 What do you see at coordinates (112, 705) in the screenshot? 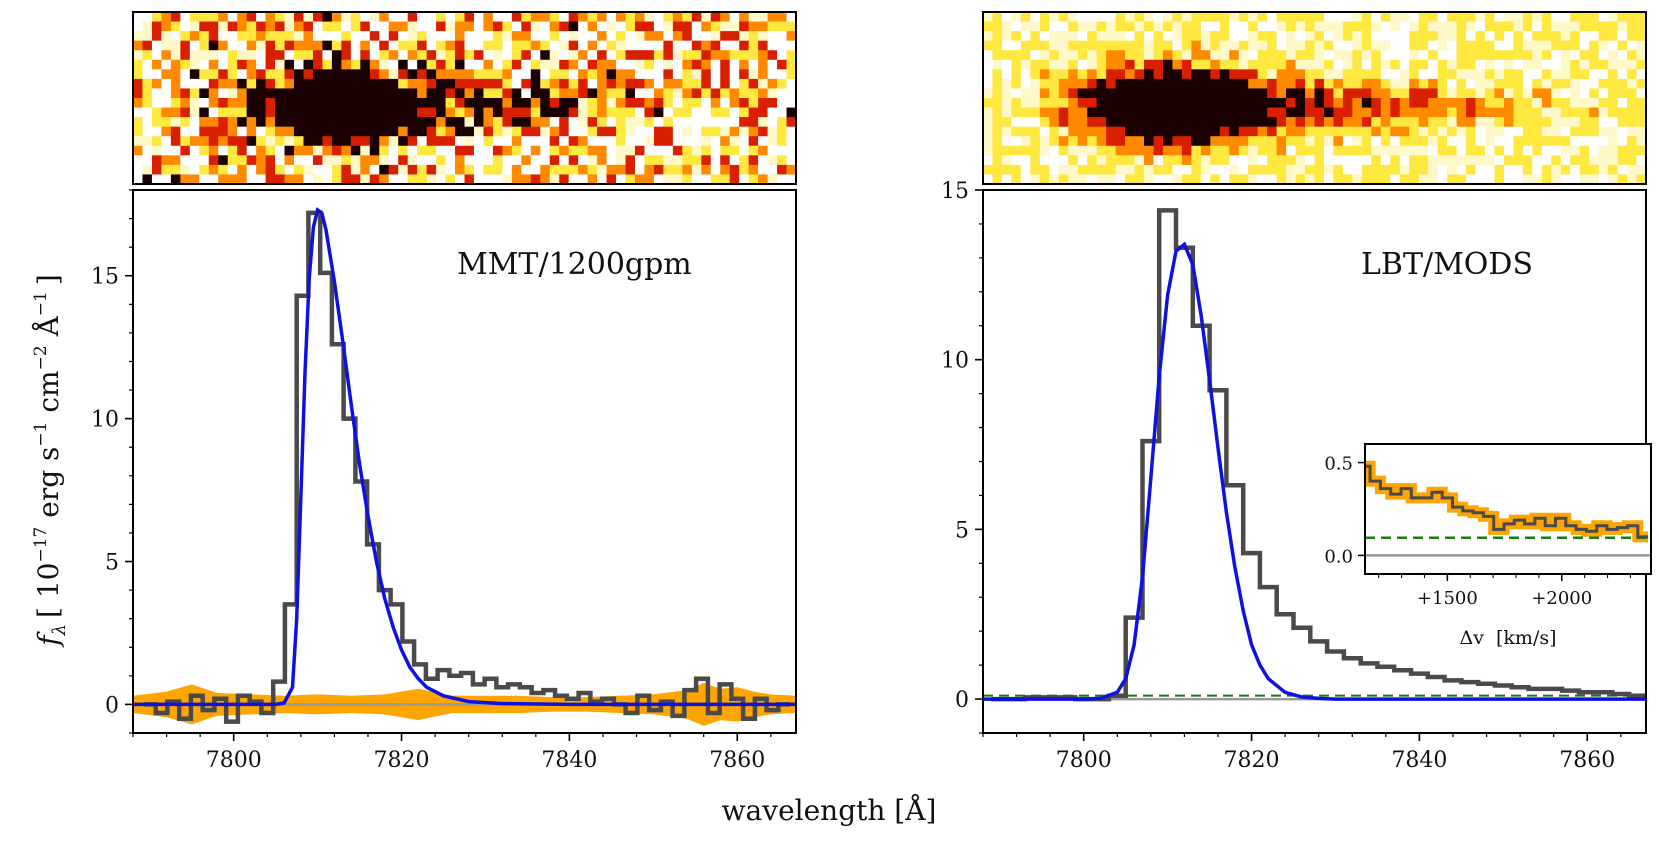
I see `left-y-tick-label: 0` at bounding box center [112, 705].